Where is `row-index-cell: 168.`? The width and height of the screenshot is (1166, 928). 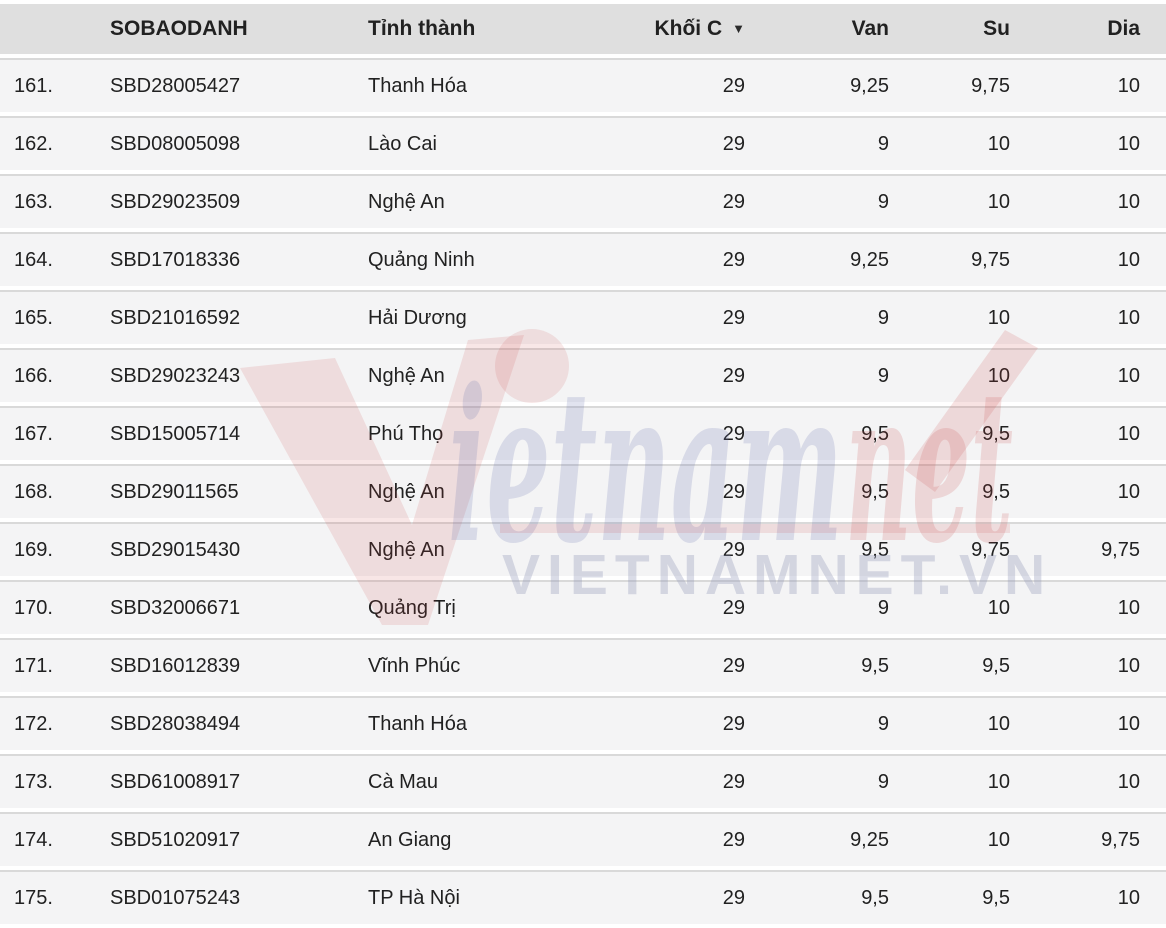
row-index-cell: 168. is located at coordinates (48, 491).